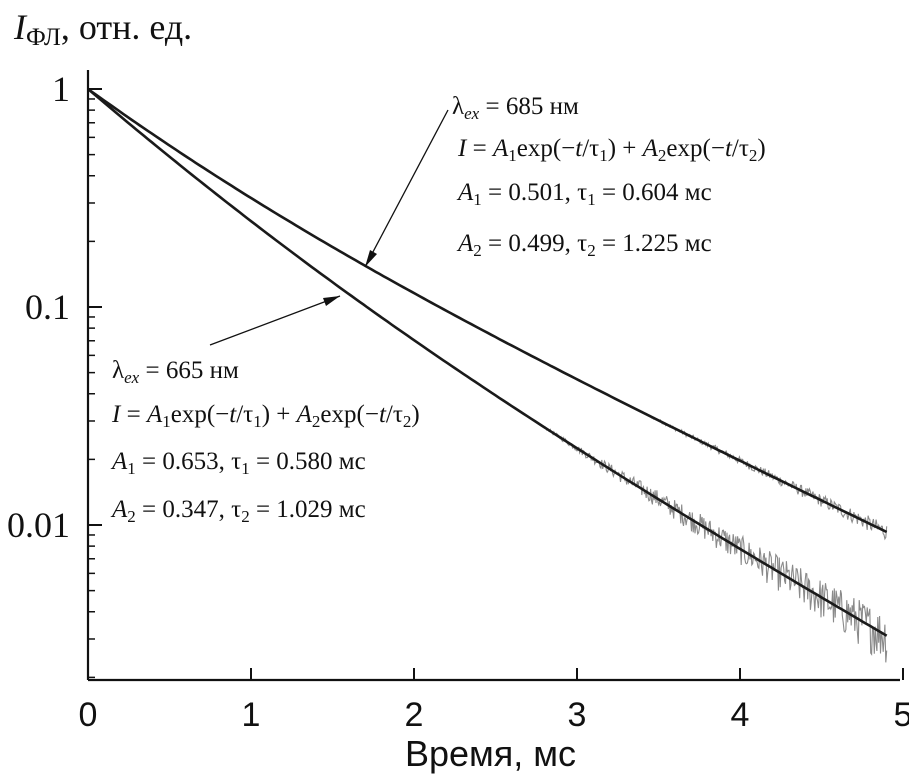  What do you see at coordinates (103, 29) in the screenshot?
I see `y-axis-label: IФЛ, отн. ед.` at bounding box center [103, 29].